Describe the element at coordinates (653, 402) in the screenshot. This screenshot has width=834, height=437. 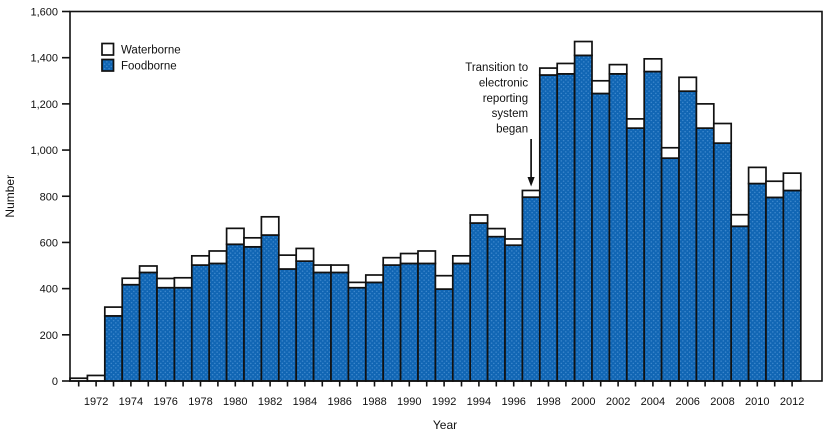
I see `x-tick-label: 2004` at that location.